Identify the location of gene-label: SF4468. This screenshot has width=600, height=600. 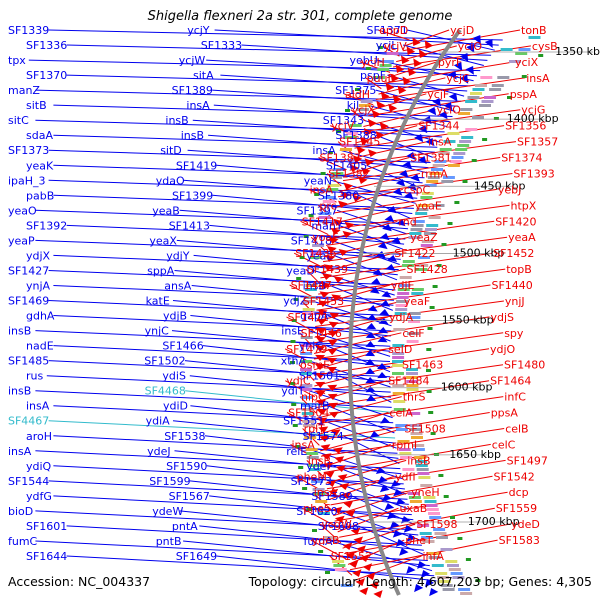
(165, 391).